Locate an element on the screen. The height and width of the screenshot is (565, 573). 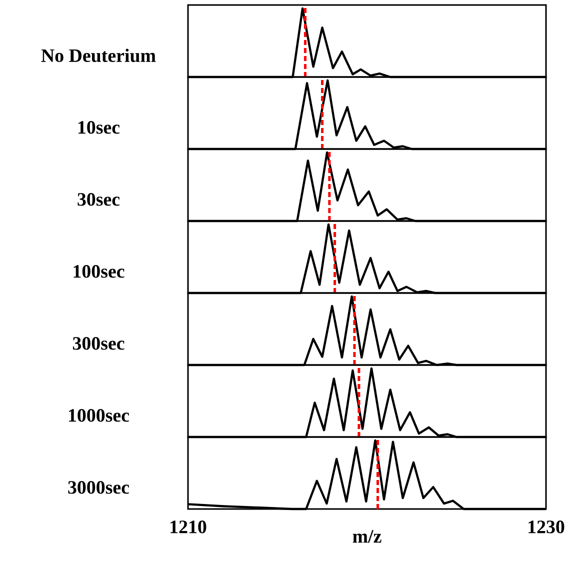
y-axis-title: 100sec is located at coordinates (99, 271).